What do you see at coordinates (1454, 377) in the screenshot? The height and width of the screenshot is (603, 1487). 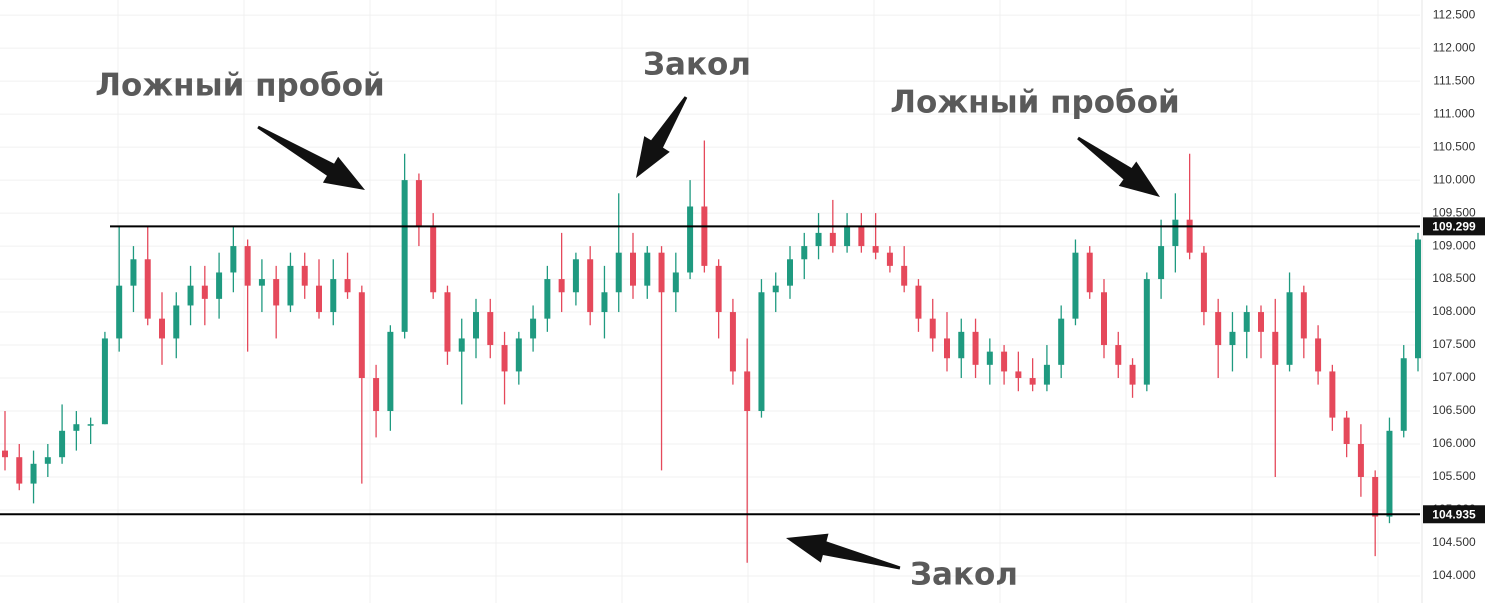 I see `y-tick-label: 107.000` at bounding box center [1454, 377].